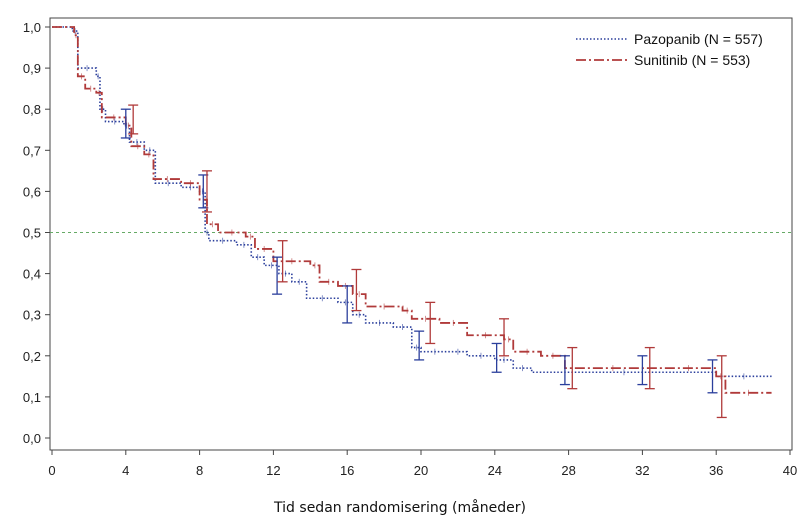  I want to click on x-tick-label: 12, so click(273, 470).